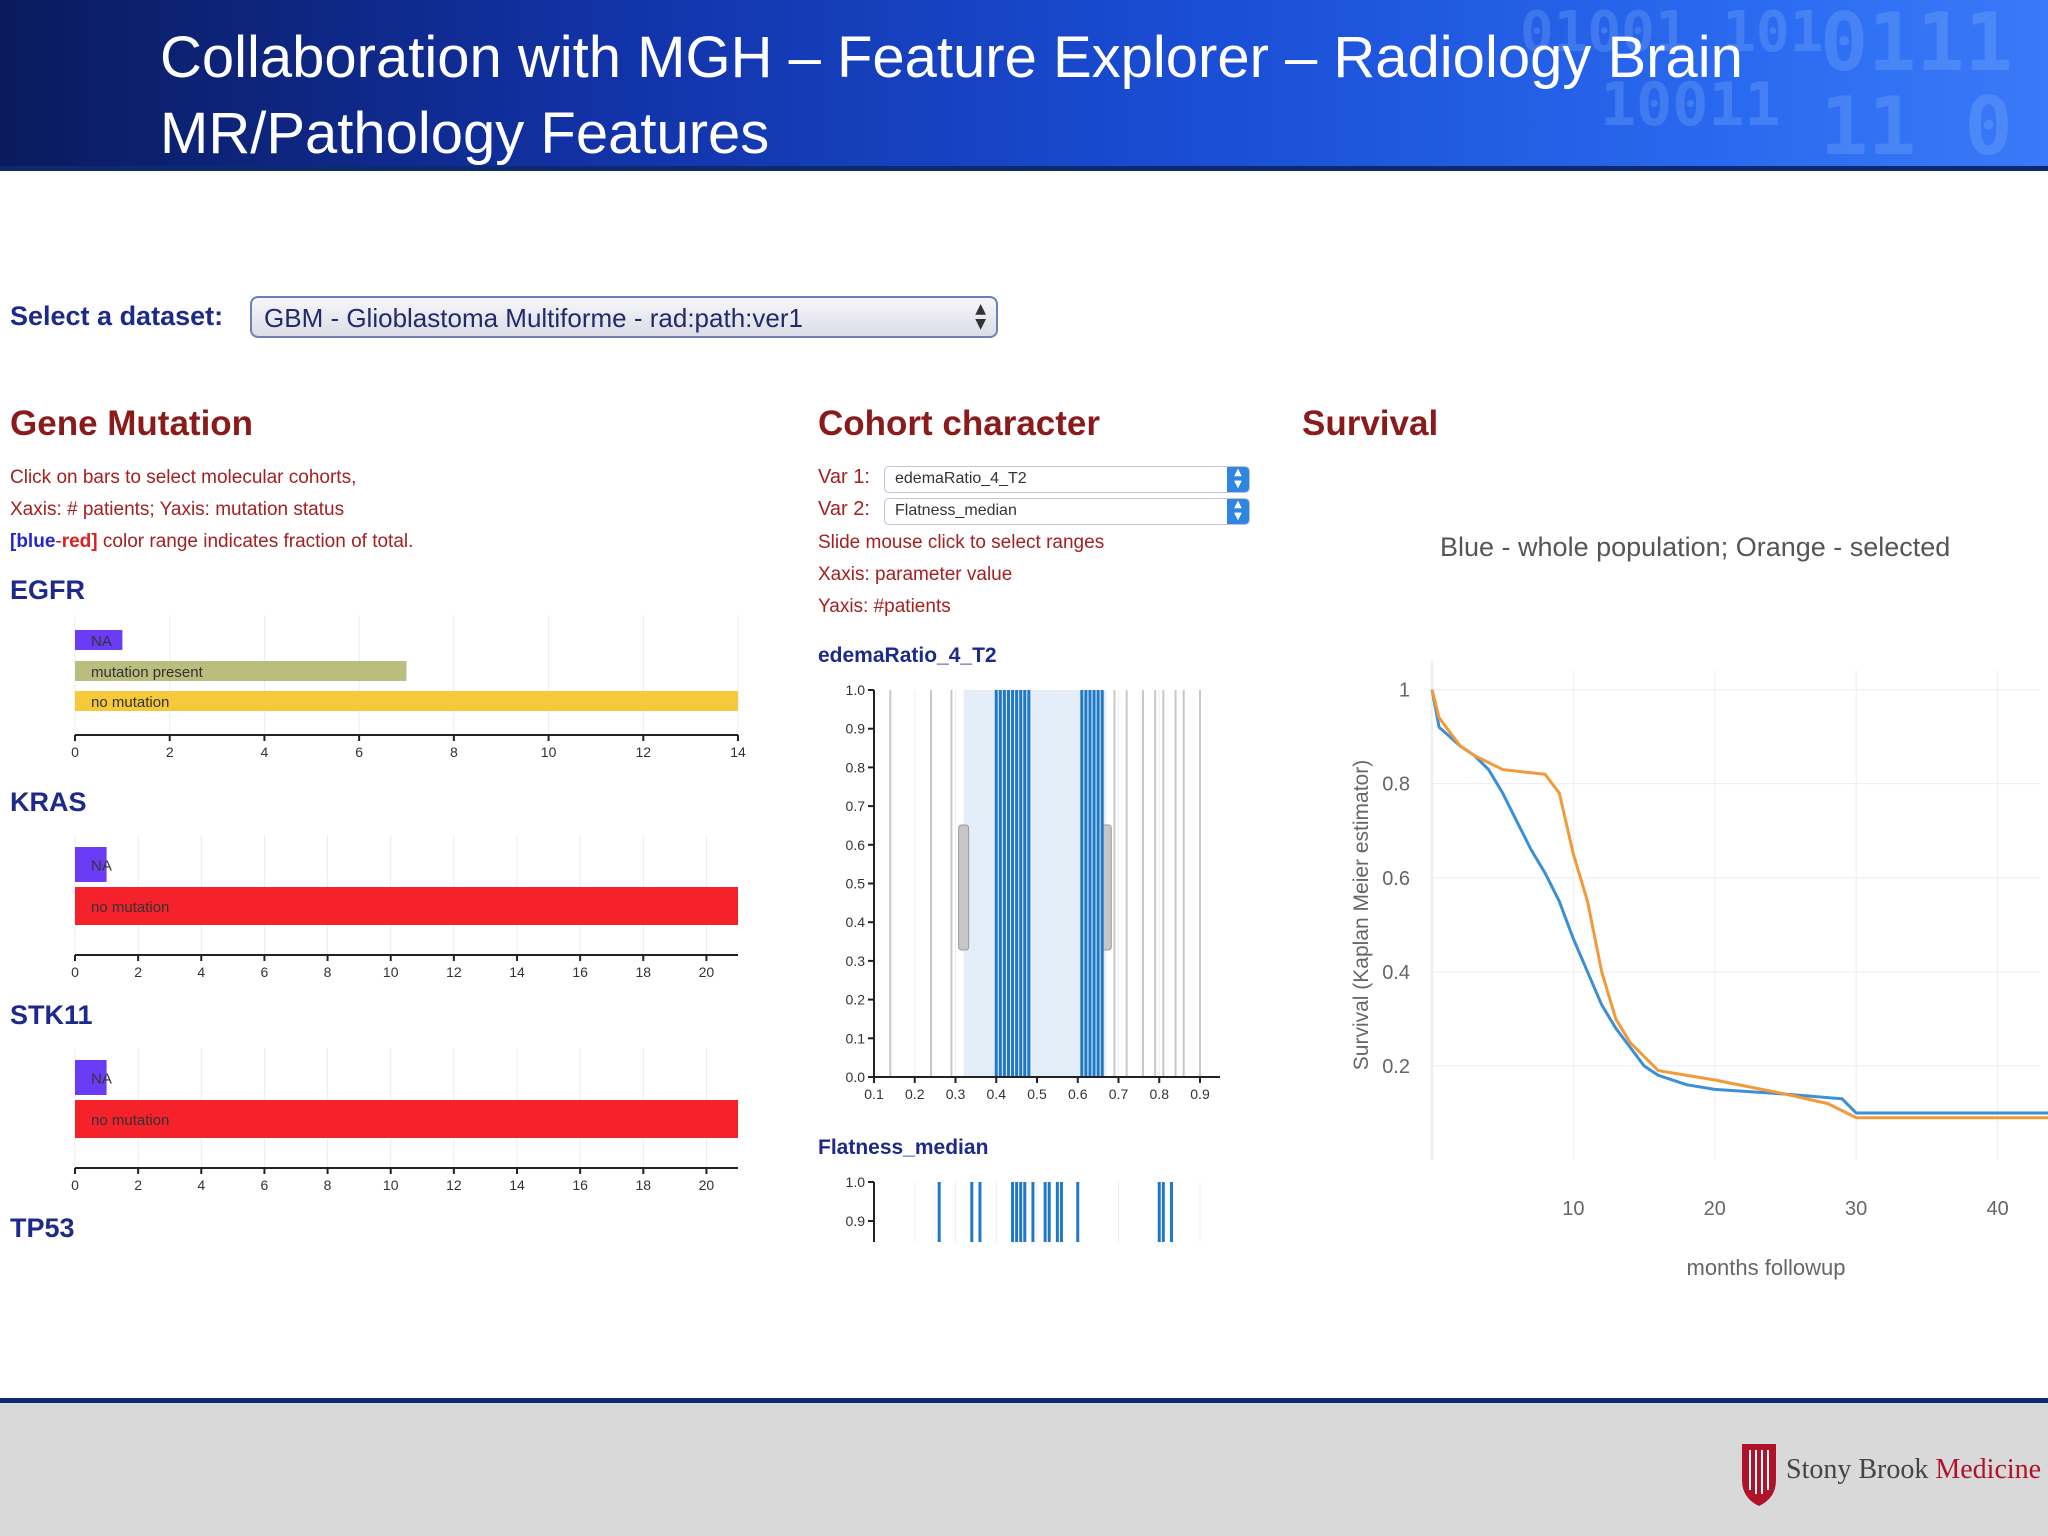  Describe the element at coordinates (1078, 1094) in the screenshot. I see `x-tick-label: 0.6` at that location.